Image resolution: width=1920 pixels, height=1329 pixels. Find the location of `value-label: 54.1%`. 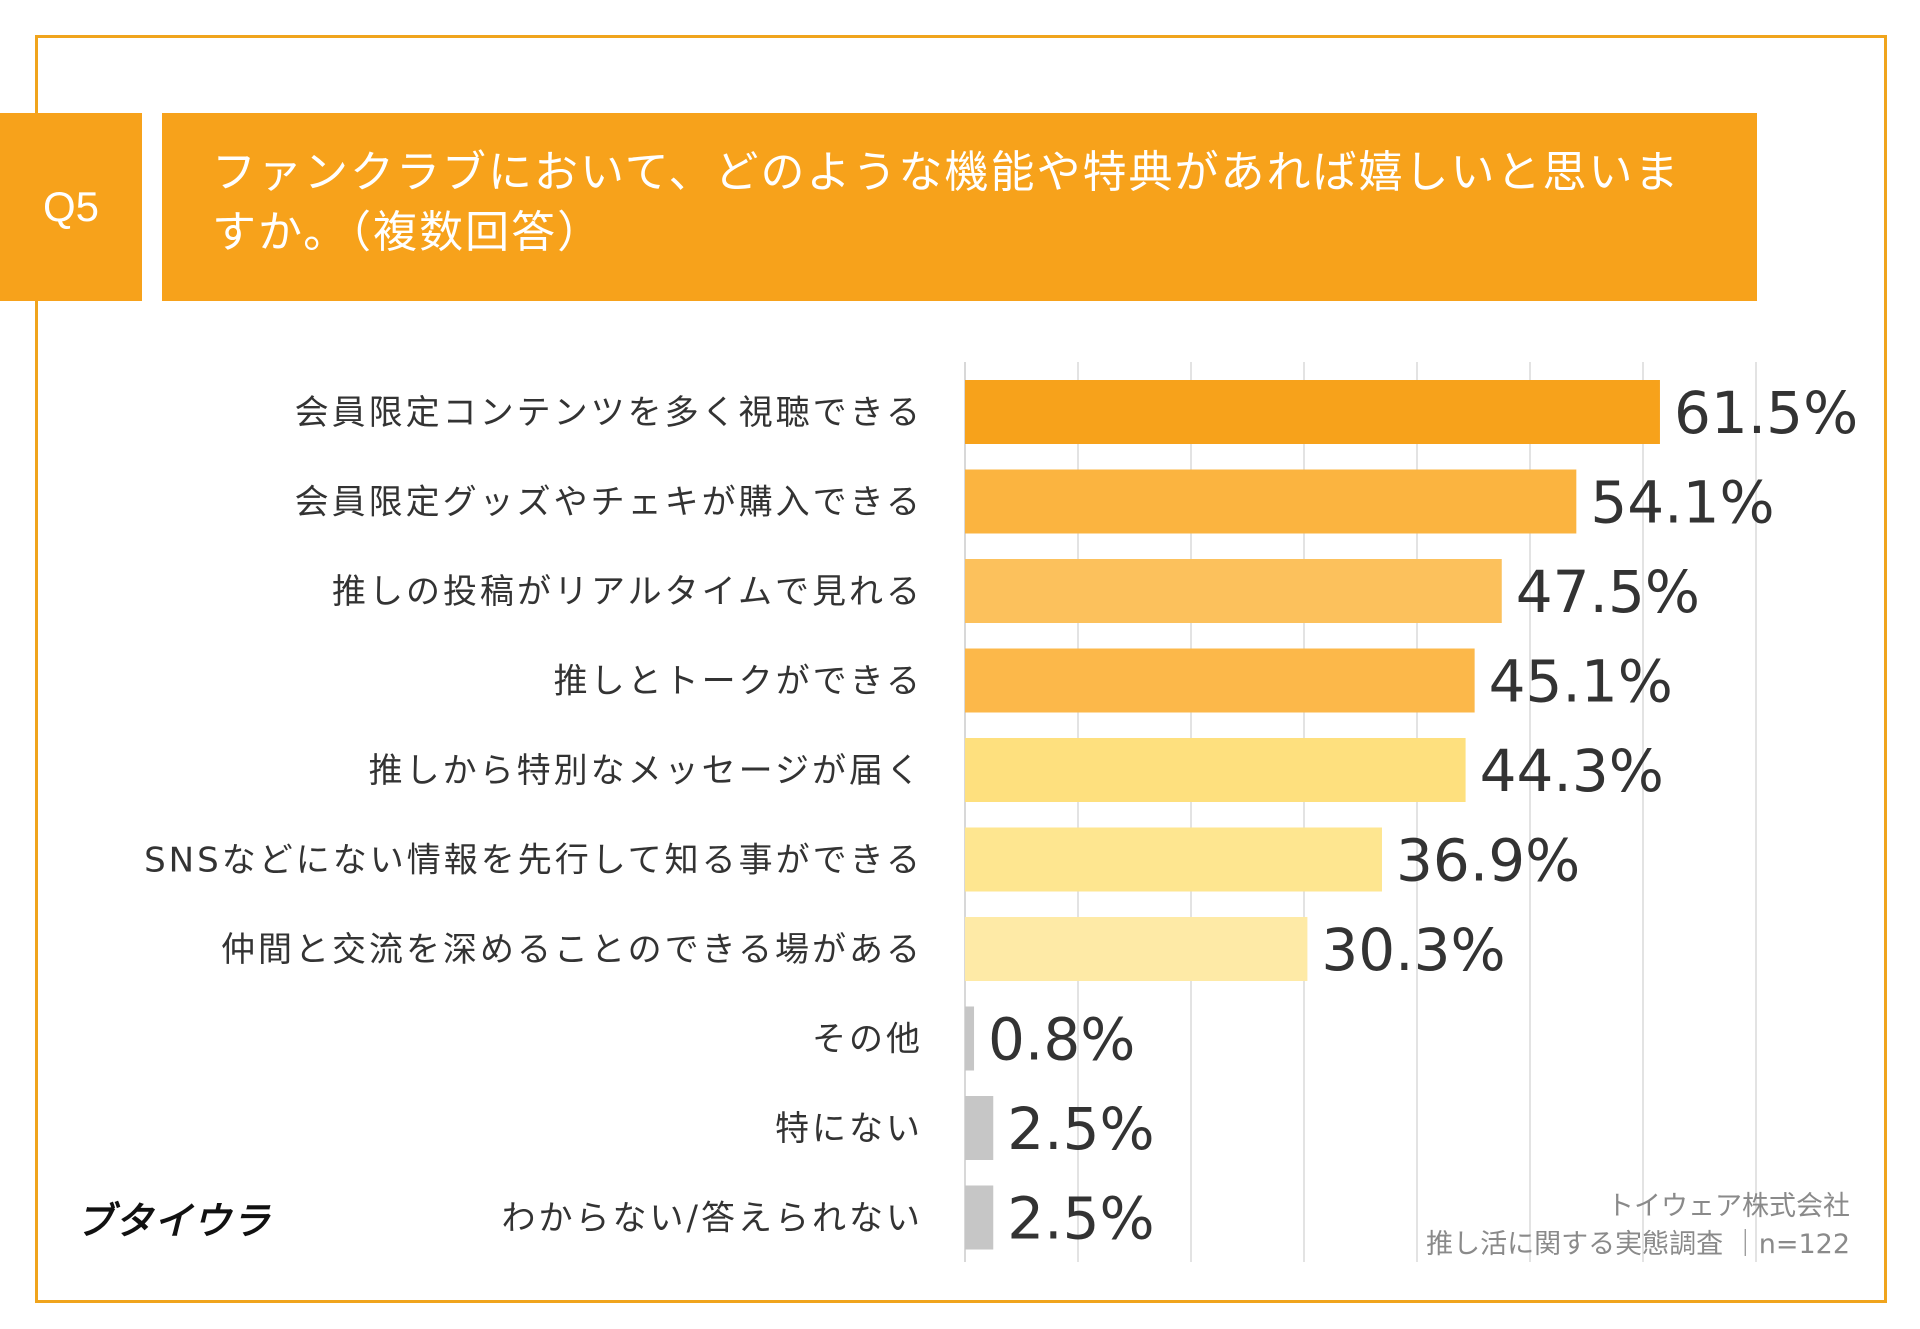

value-label: 54.1% is located at coordinates (1682, 503).